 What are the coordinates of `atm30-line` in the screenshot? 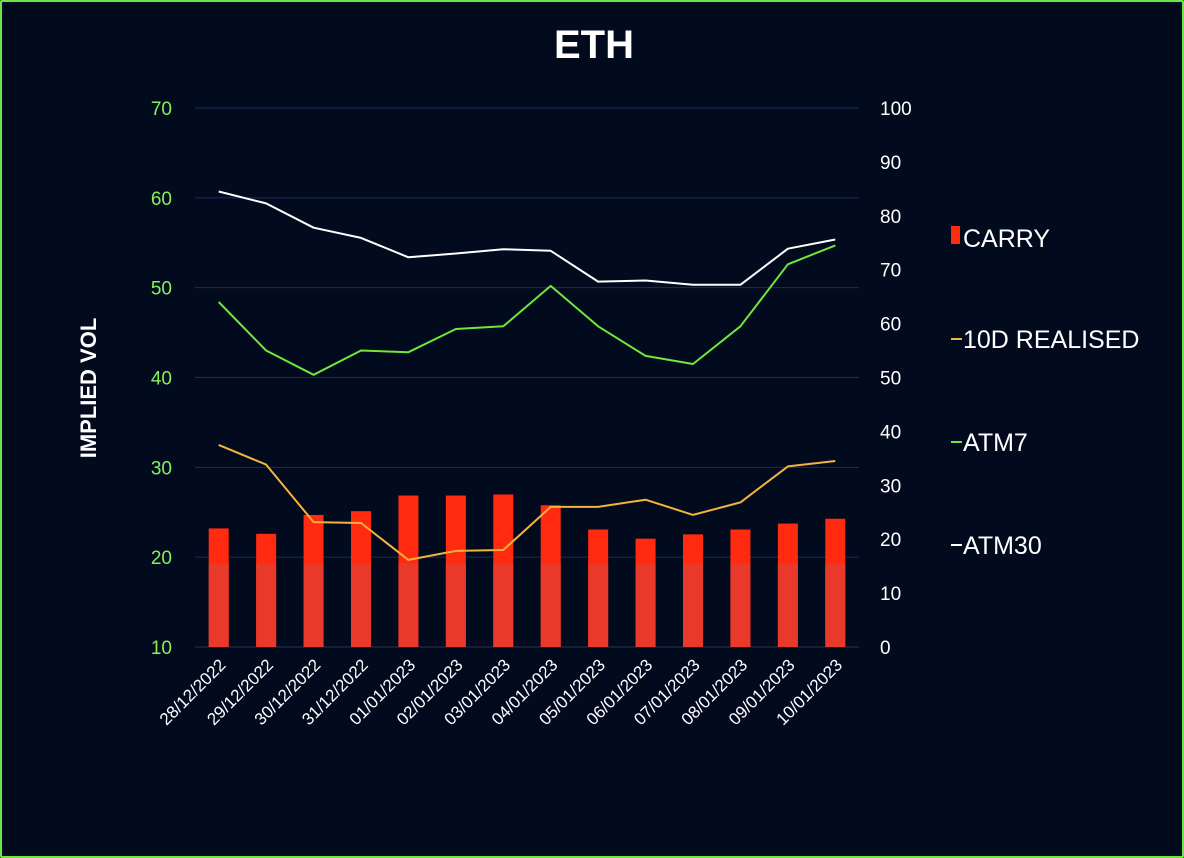 It's located at (527, 238).